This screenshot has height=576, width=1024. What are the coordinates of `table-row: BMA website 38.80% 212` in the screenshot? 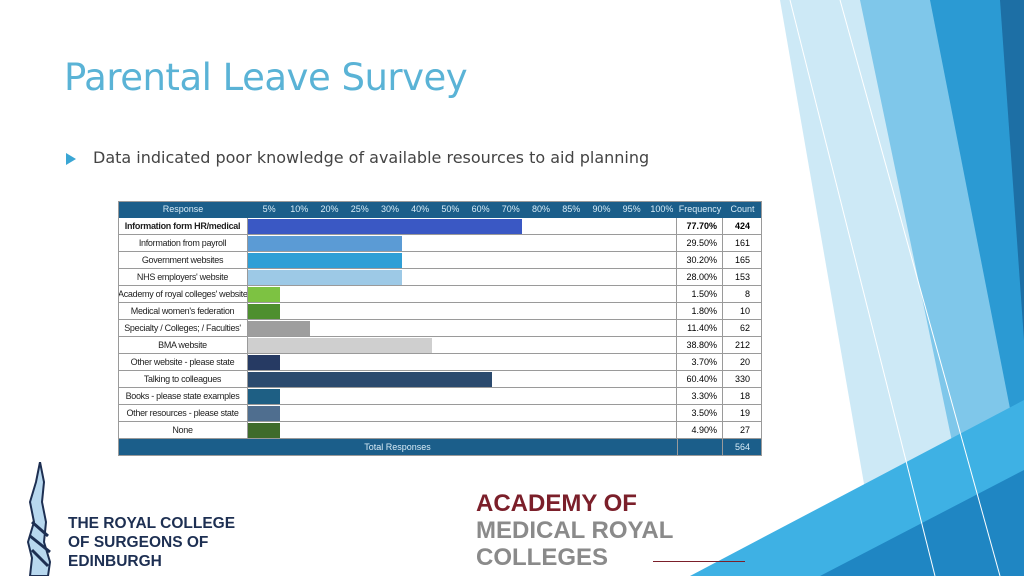 It's located at (440, 345).